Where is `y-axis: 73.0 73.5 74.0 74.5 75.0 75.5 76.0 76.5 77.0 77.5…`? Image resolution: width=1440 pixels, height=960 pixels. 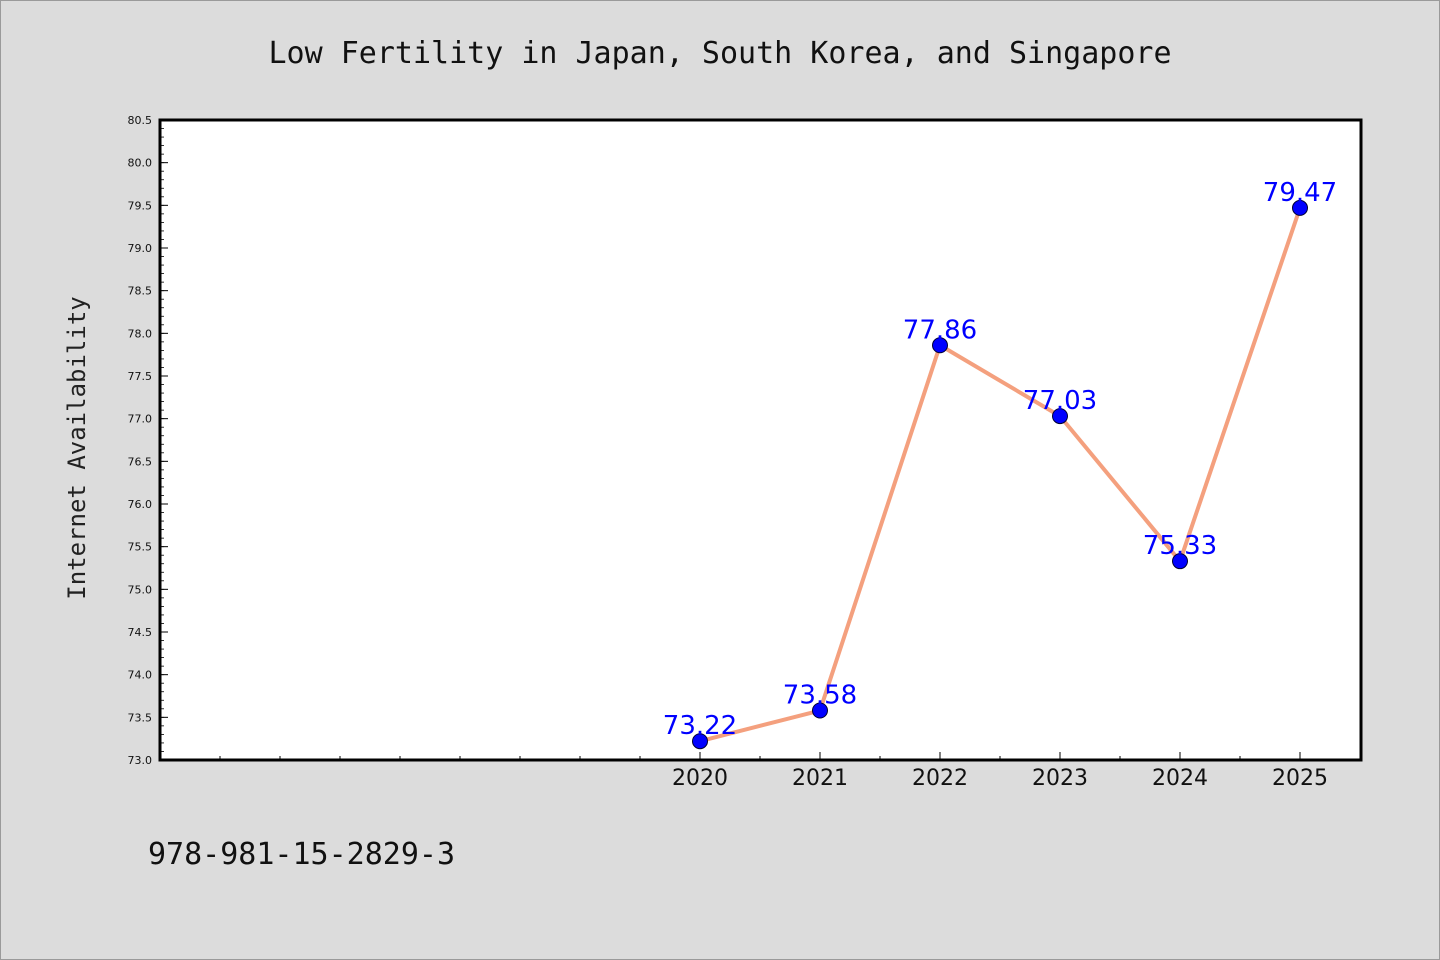
y-axis: 73.0 73.5 74.0 74.5 75.0 75.5 76.0 76.5 77.0 77.5… is located at coordinates (148, 440).